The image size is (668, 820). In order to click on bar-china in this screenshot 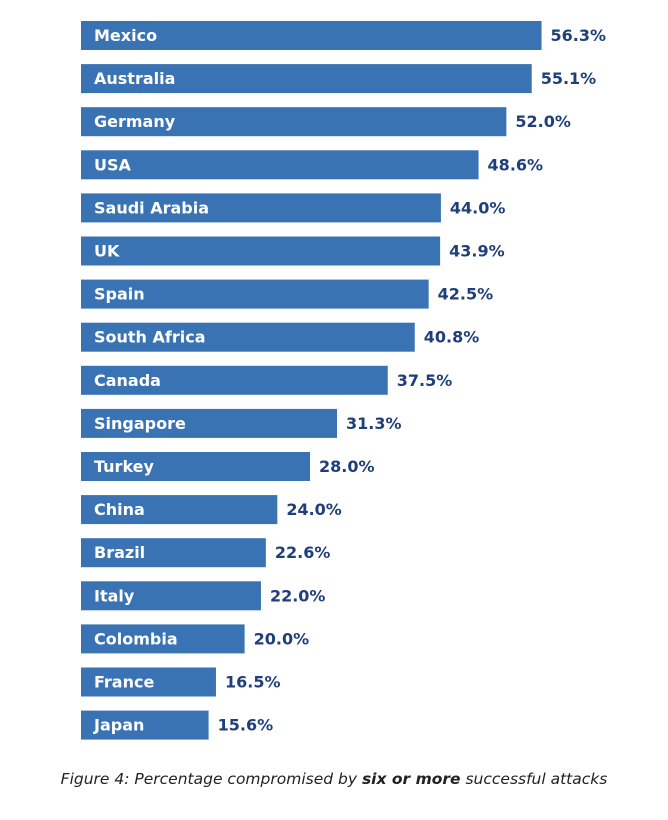, I will do `click(179, 510)`.